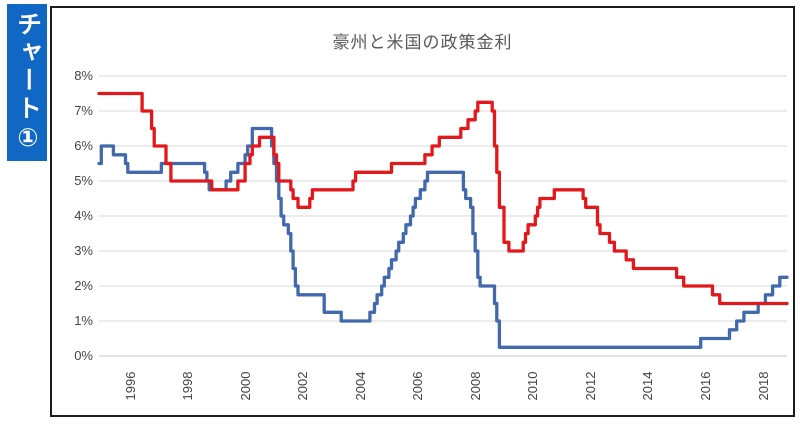 Image resolution: width=800 pixels, height=424 pixels. I want to click on x-tick-label: 2006, so click(418, 386).